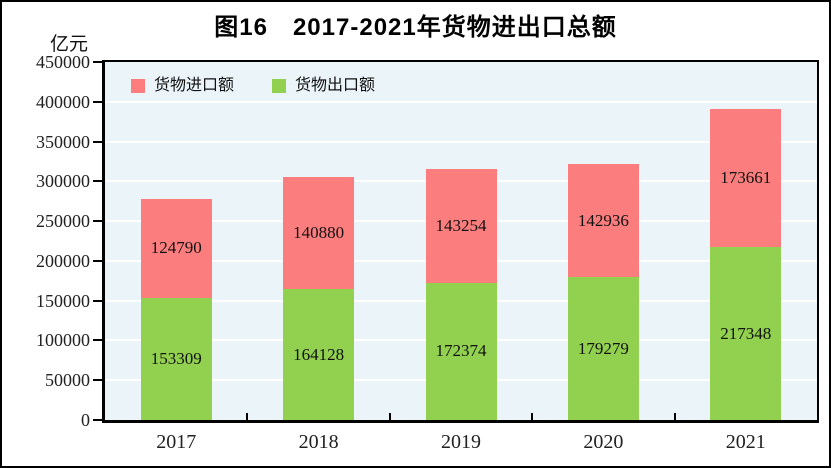 Image resolution: width=831 pixels, height=468 pixels. Describe the element at coordinates (194, 85) in the screenshot. I see `legend-label-imports: 货物进口额` at that location.